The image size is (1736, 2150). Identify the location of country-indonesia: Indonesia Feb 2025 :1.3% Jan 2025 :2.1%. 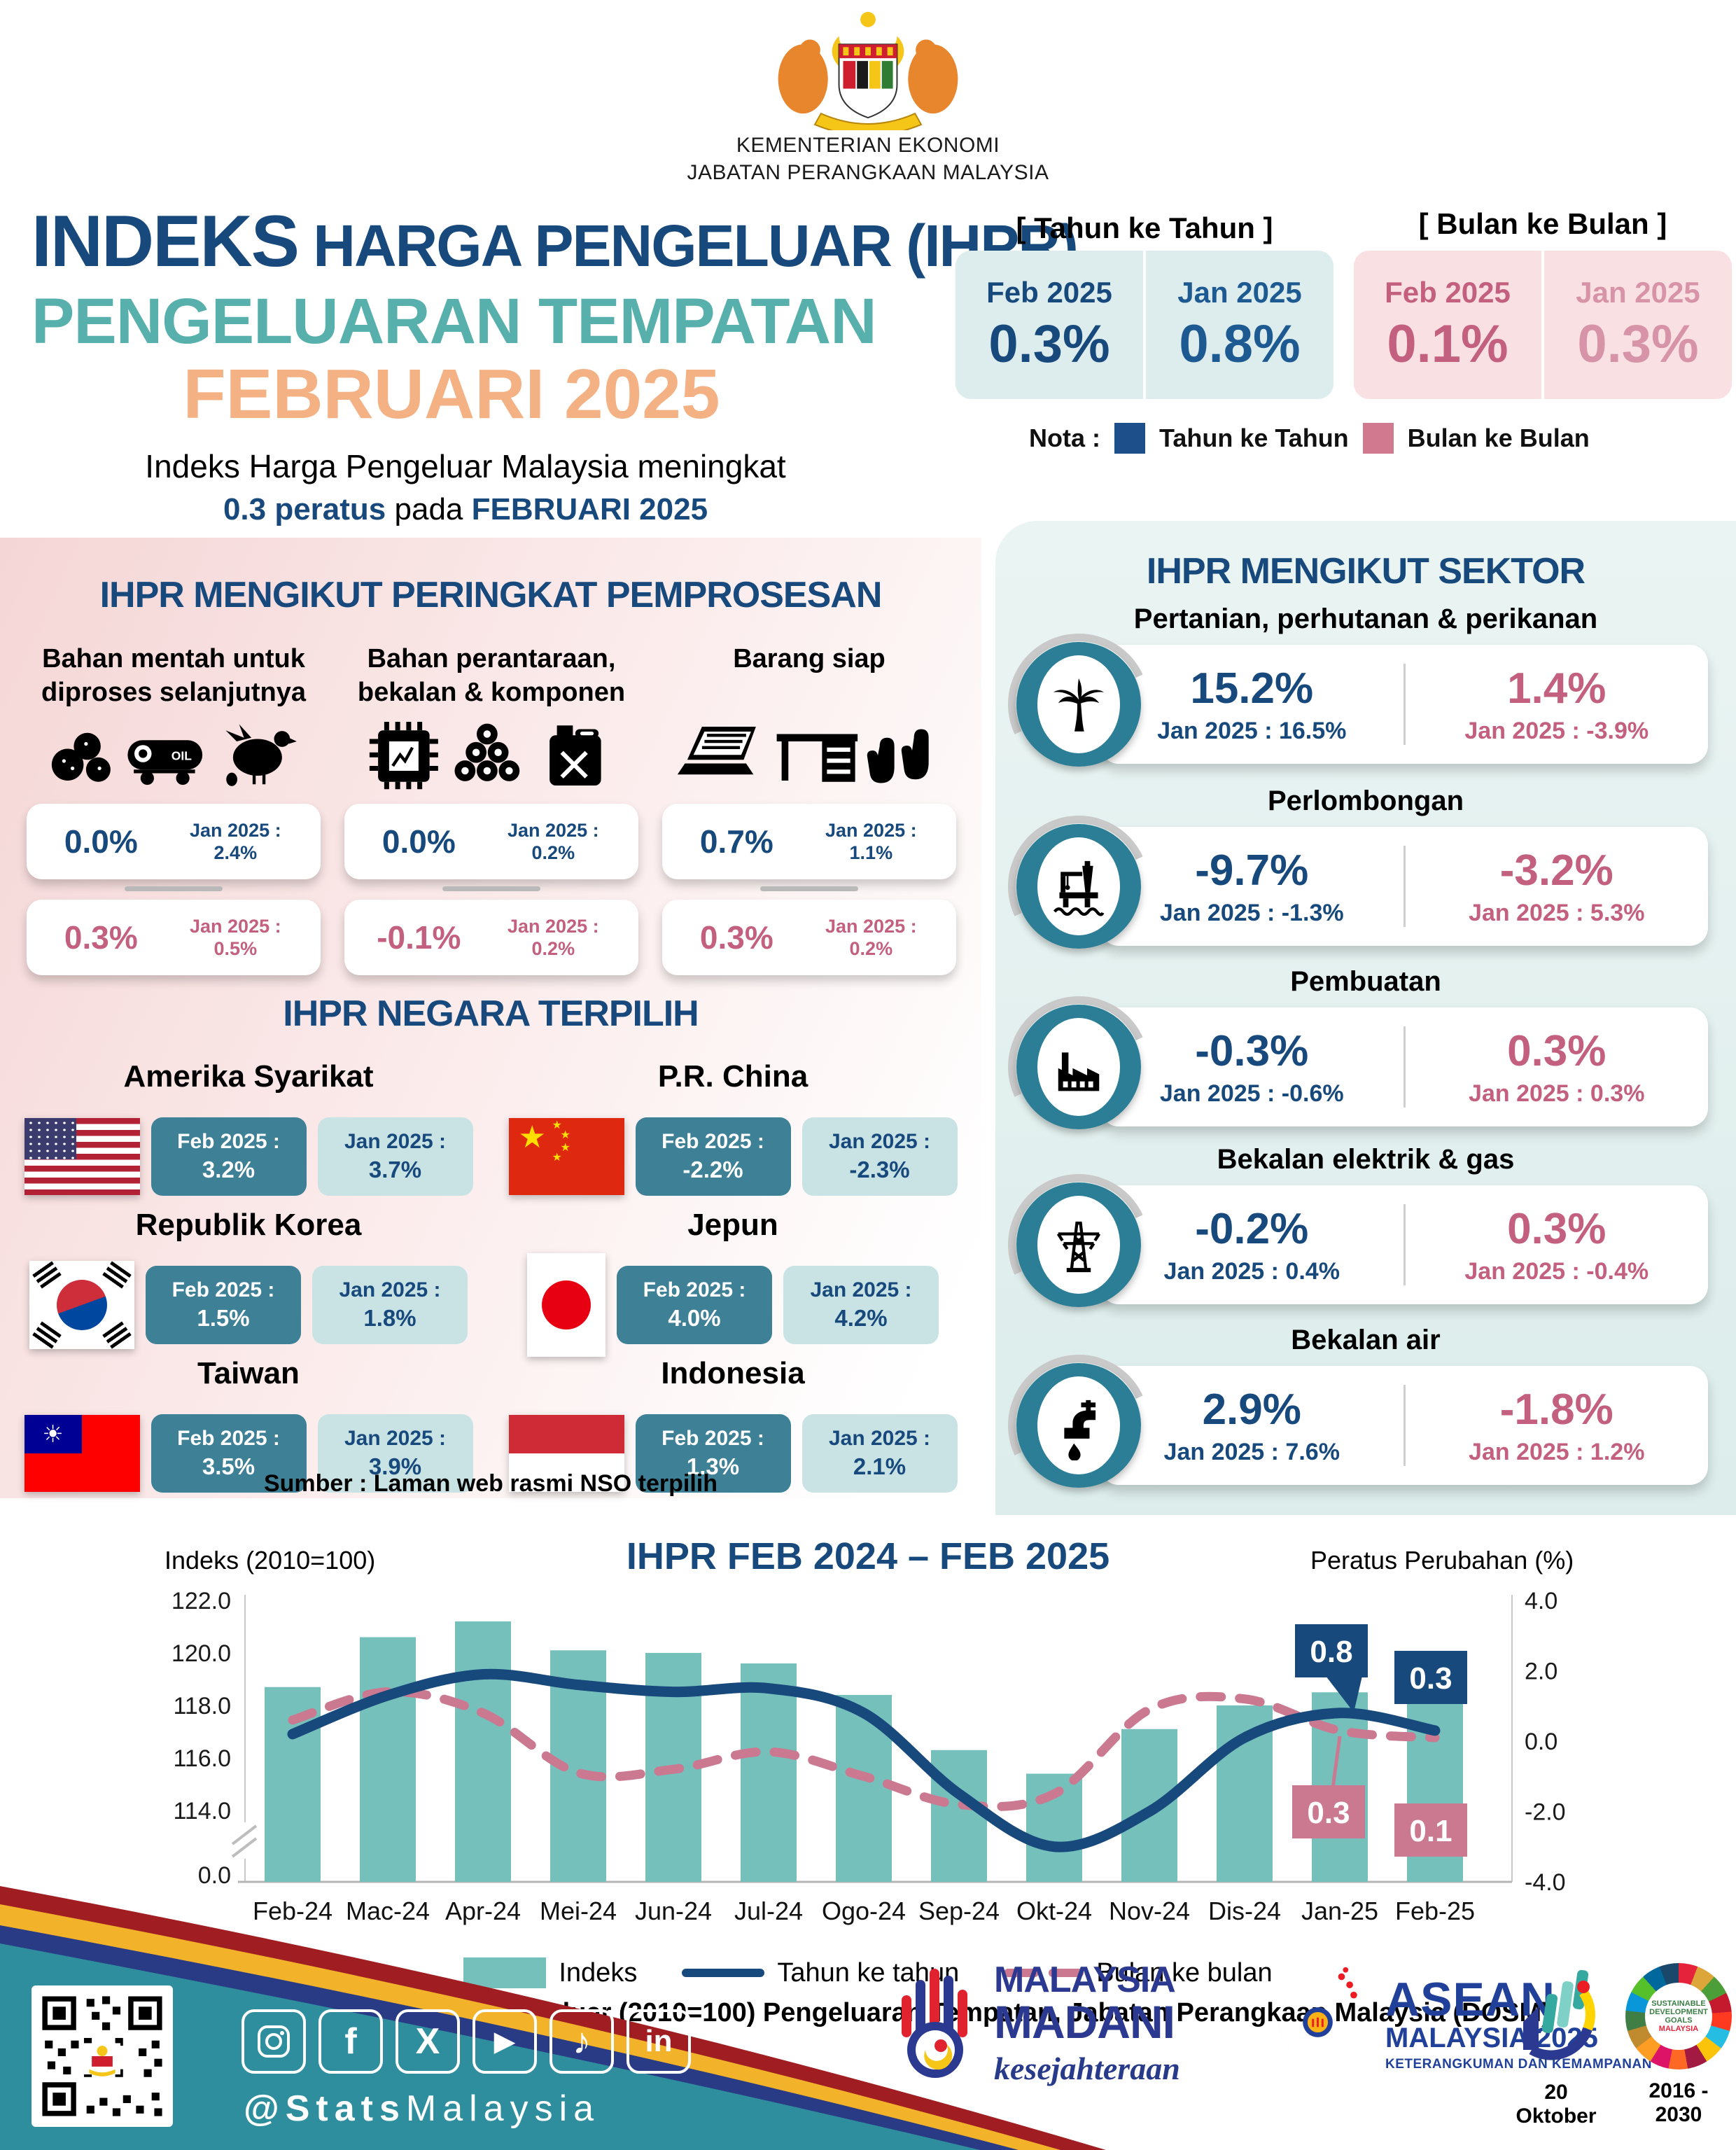
(732, 1431).